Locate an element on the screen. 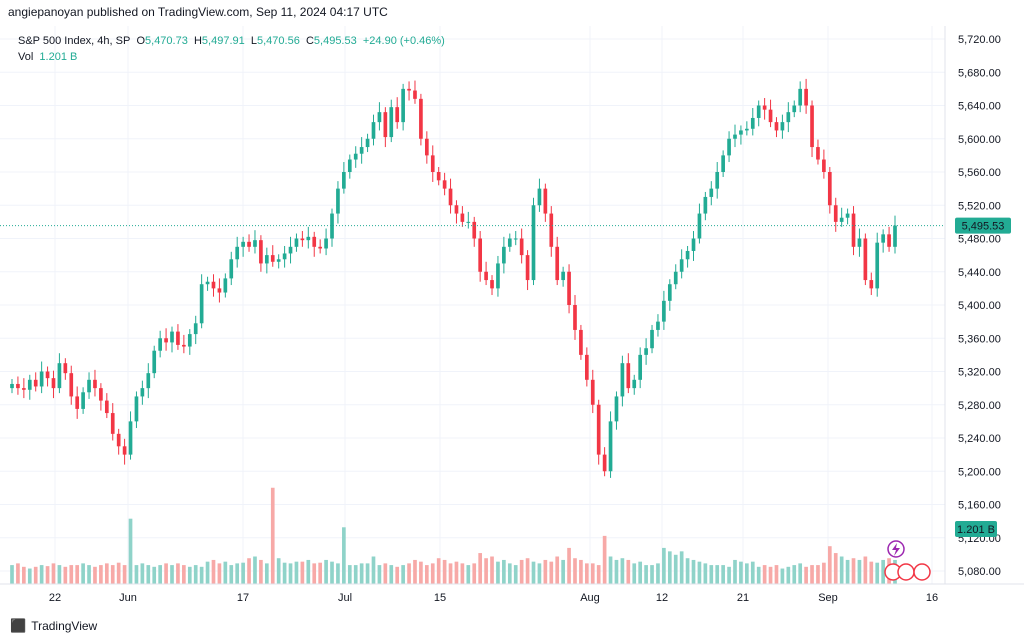 The width and height of the screenshot is (1024, 643). time-tick-label: 21 is located at coordinates (743, 598).